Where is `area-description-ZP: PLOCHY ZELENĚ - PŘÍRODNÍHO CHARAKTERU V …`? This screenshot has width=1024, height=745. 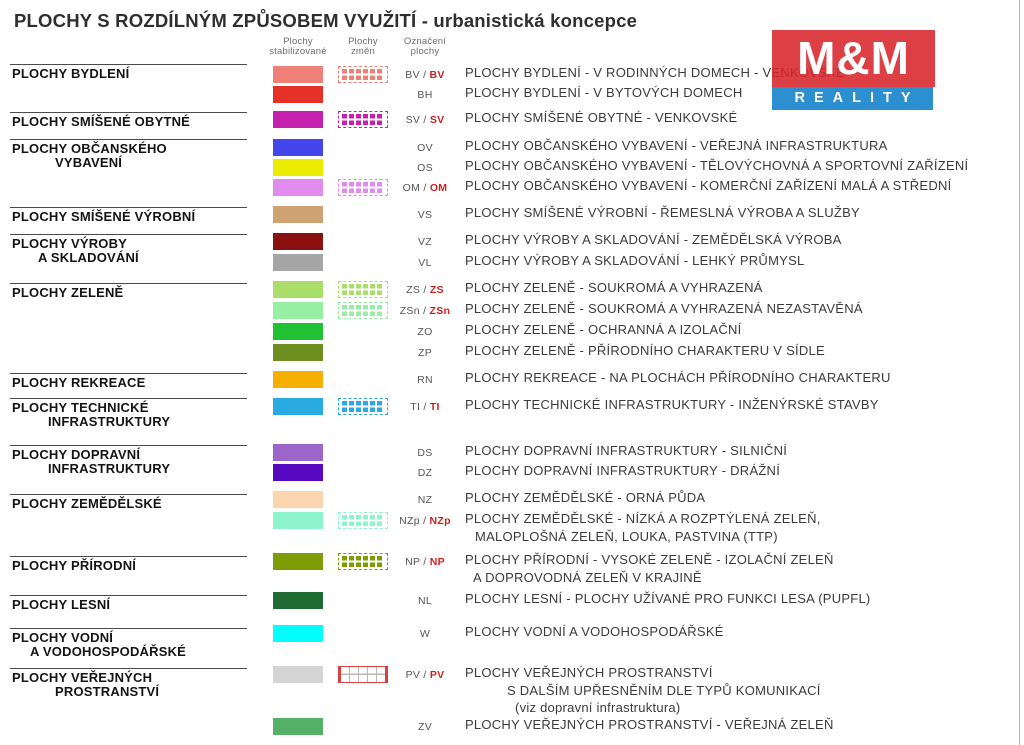
area-description-ZP: PLOCHY ZELENĚ - PŘÍRODNÍHO CHARAKTERU V … is located at coordinates (645, 351).